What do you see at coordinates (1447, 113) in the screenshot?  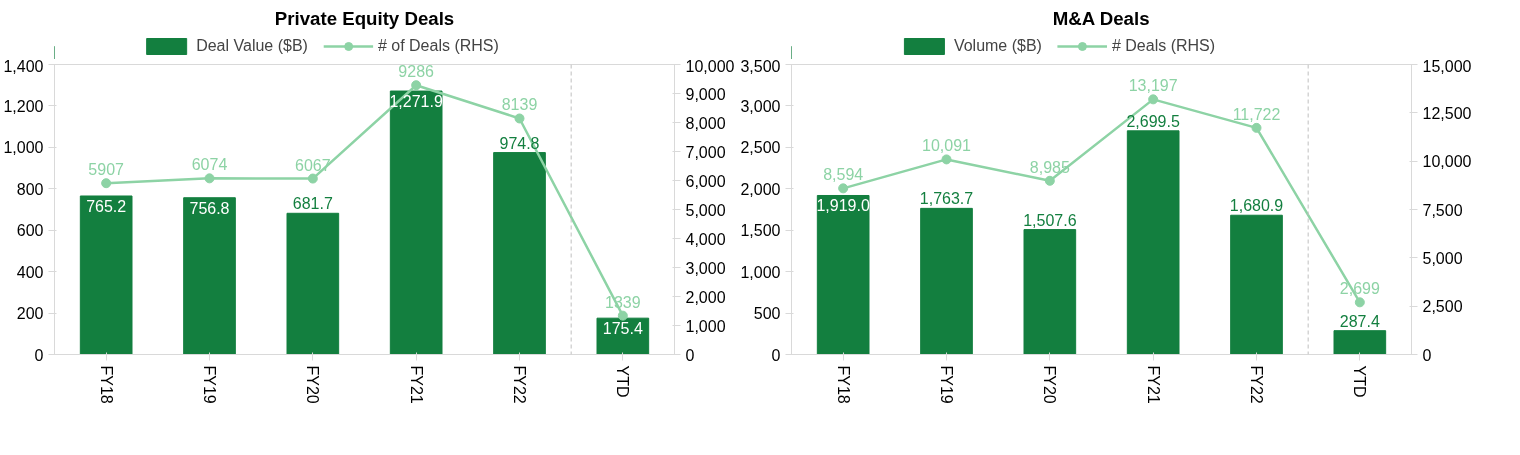 I see `y2-tick-label: 12,500` at bounding box center [1447, 113].